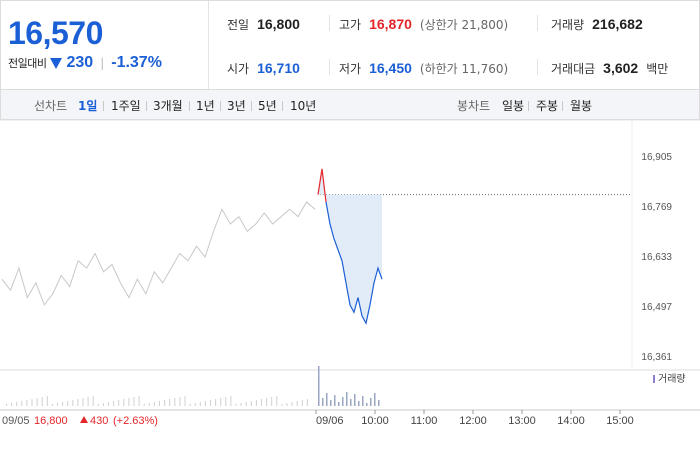 This screenshot has width=700, height=454. I want to click on tab-1y: 1년, so click(205, 106).